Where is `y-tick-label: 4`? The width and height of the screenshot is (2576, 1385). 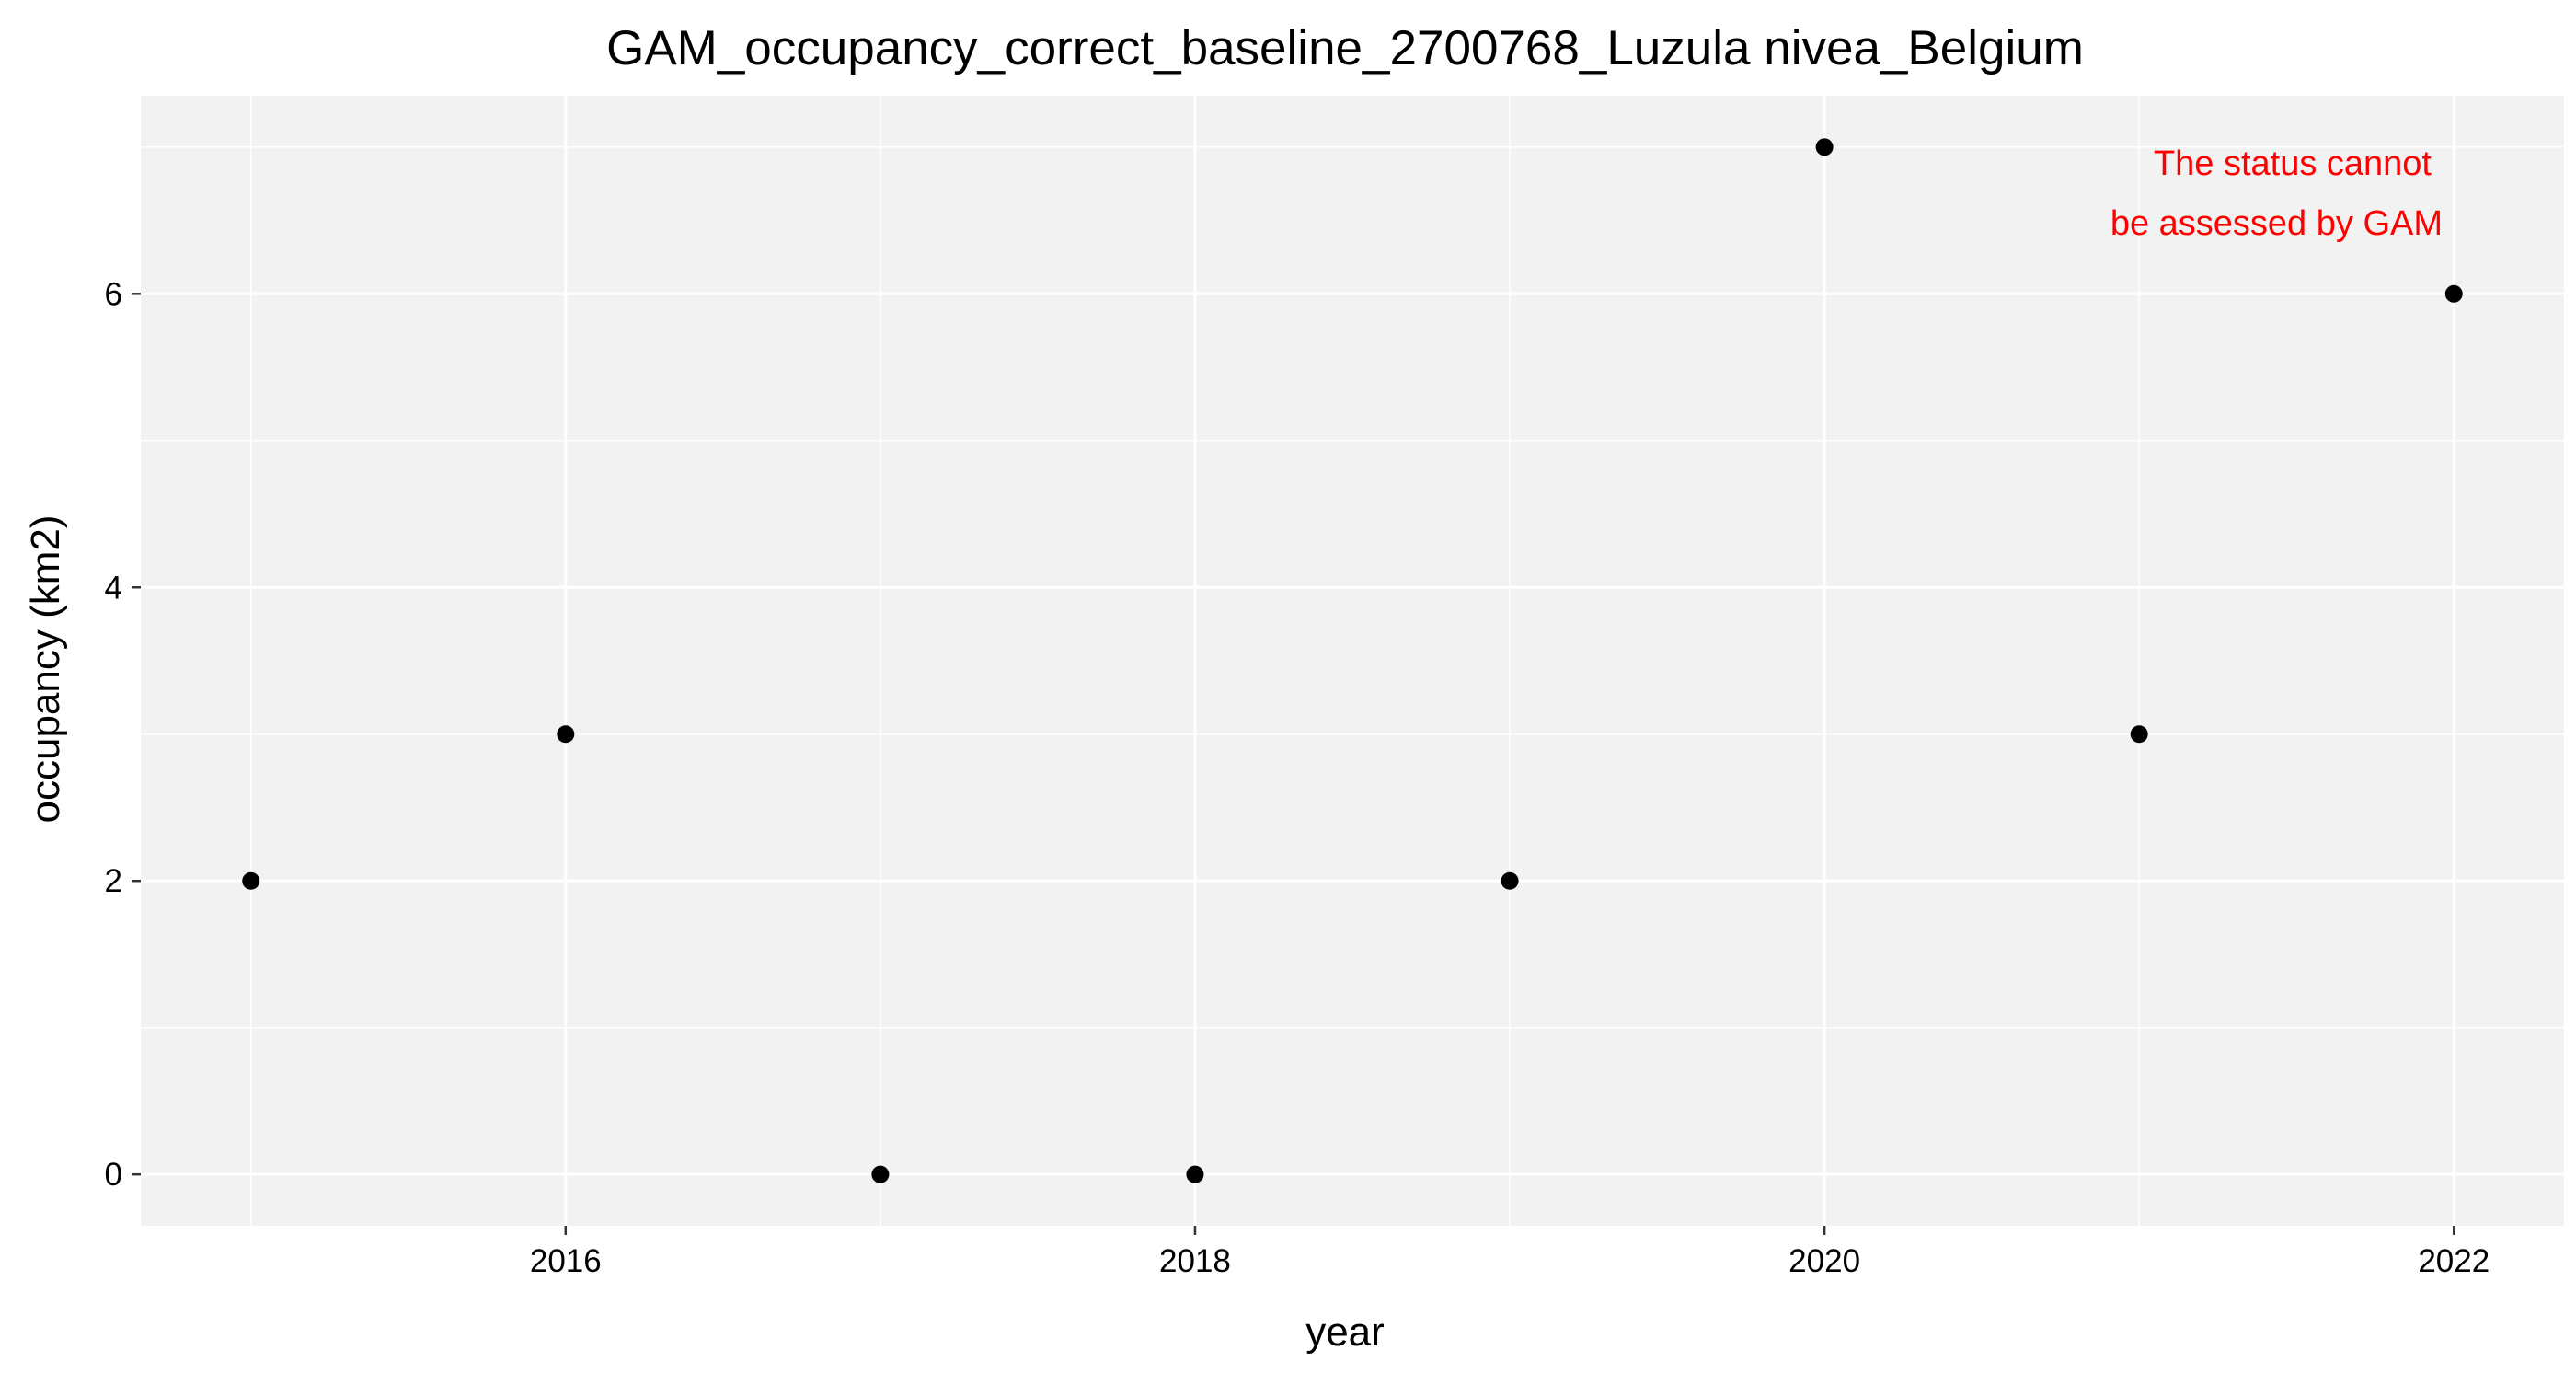
y-tick-label: 4 is located at coordinates (113, 588).